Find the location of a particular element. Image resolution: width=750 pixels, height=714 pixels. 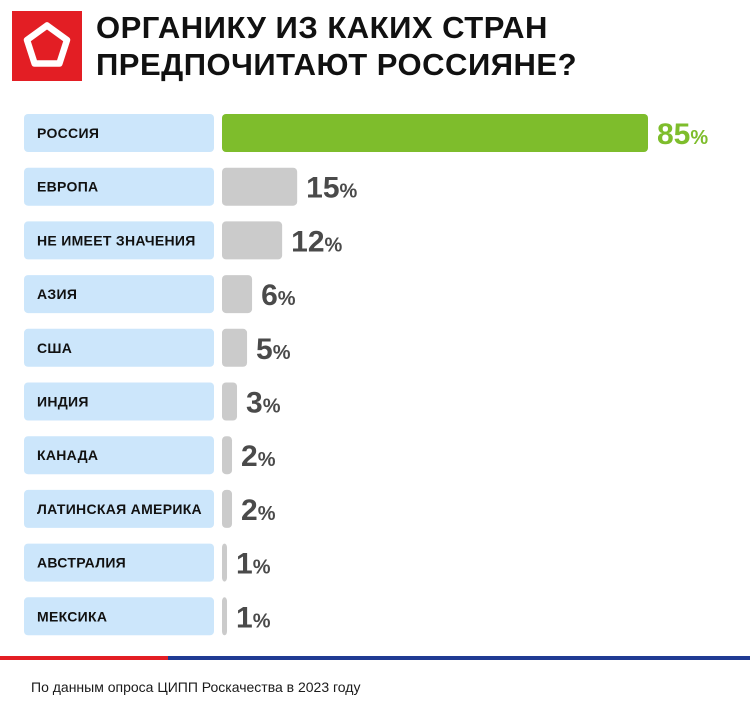

category-label: РОССИЯ is located at coordinates (68, 133).